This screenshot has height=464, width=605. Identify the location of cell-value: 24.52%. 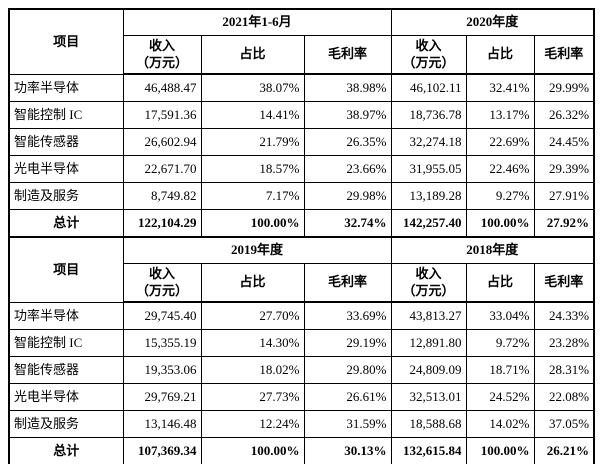
(500, 397).